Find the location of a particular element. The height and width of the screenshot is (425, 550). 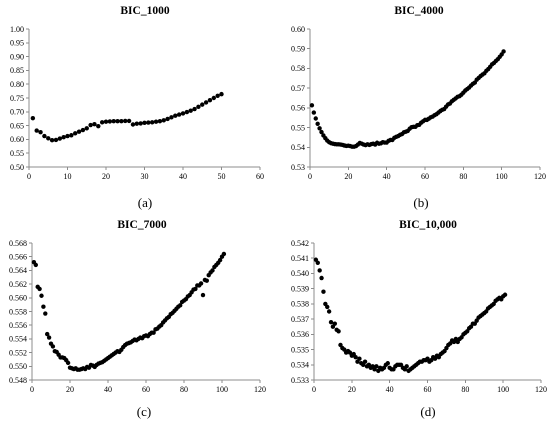

panel-caption: (d) is located at coordinates (427, 411).